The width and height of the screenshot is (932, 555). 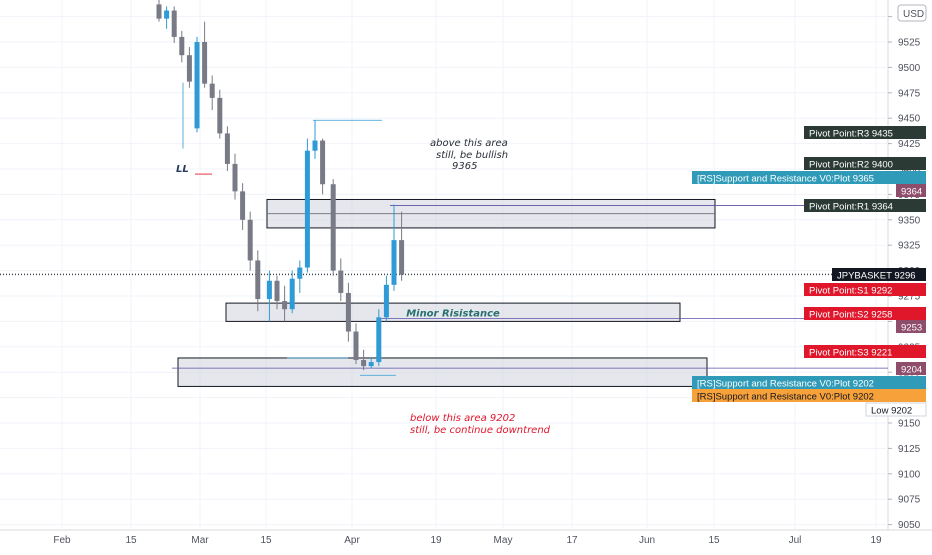 What do you see at coordinates (851, 134) in the screenshot?
I see `level-label: Pivot Point:R3 9435` at bounding box center [851, 134].